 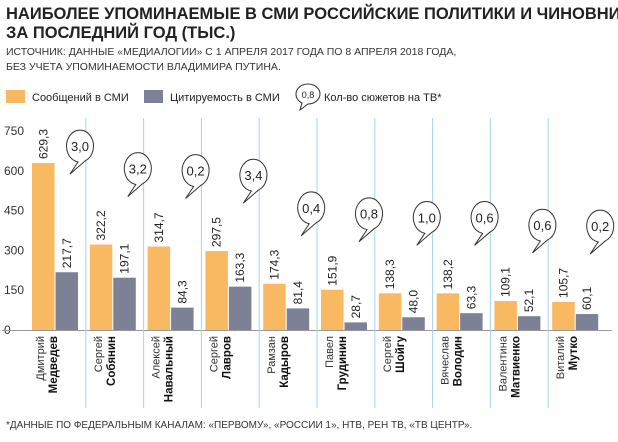 What do you see at coordinates (14, 250) in the screenshot?
I see `y-tick-label: 300` at bounding box center [14, 250].